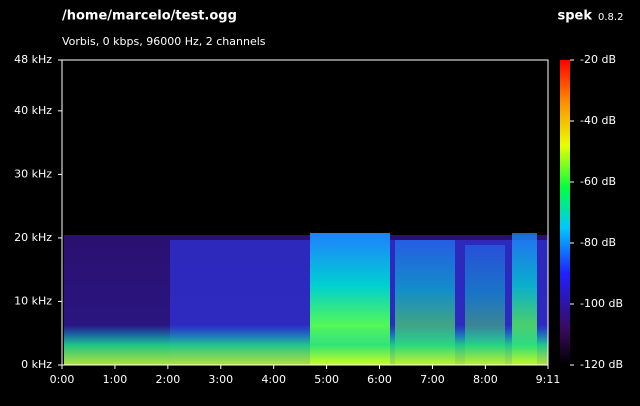  Describe the element at coordinates (548, 379) in the screenshot. I see `x-tick-label: 9:11` at that location.